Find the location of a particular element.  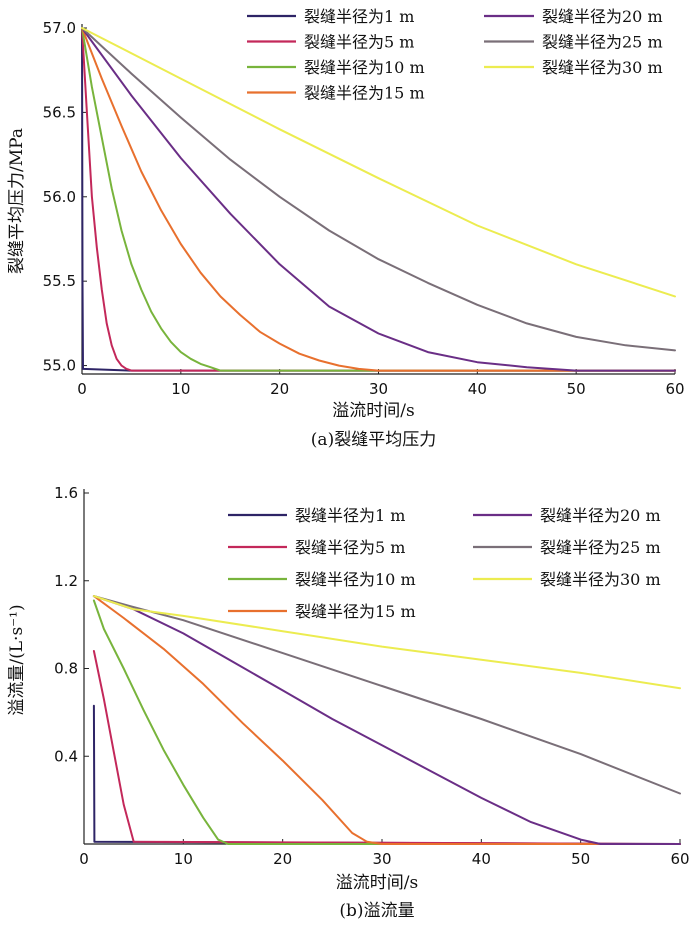

y-tick-label: 56.5 is located at coordinates (59, 112).